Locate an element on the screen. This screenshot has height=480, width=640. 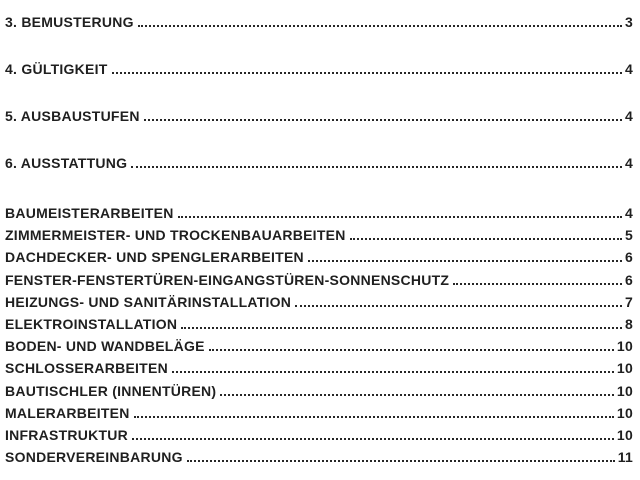
toc-entry: DACHDECKER- UND SPENGLERARBEITEN 6 is located at coordinates (319, 261).